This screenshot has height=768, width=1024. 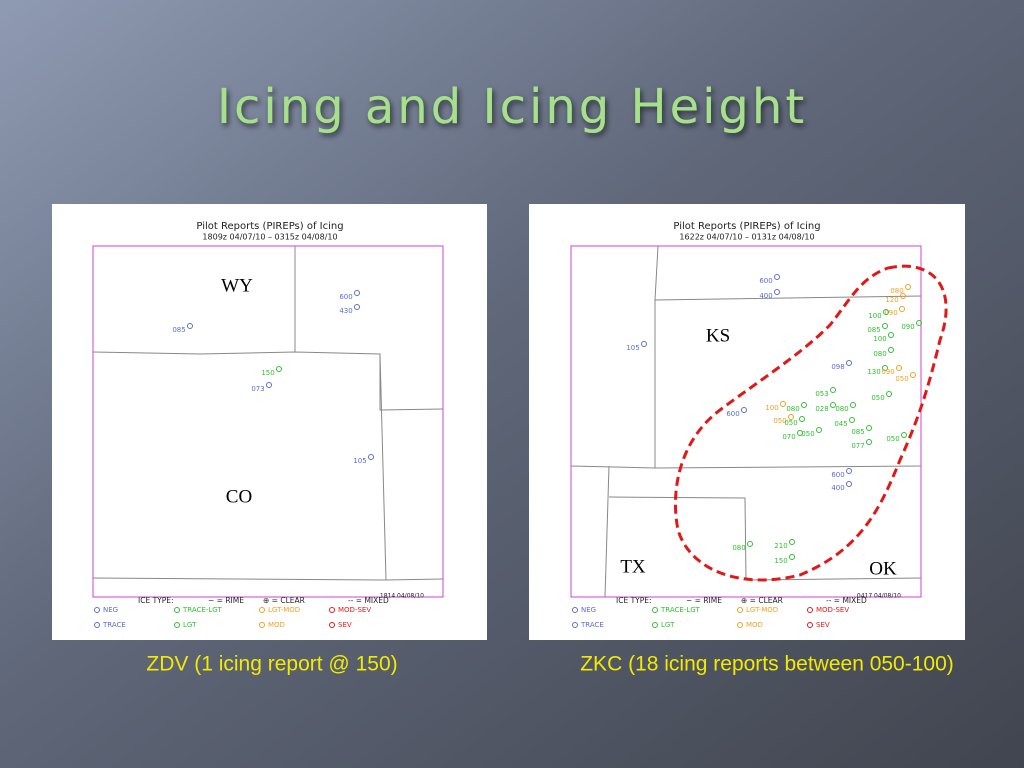 What do you see at coordinates (879, 596) in the screenshot?
I see `timestamp: 0417 04/08/10` at bounding box center [879, 596].